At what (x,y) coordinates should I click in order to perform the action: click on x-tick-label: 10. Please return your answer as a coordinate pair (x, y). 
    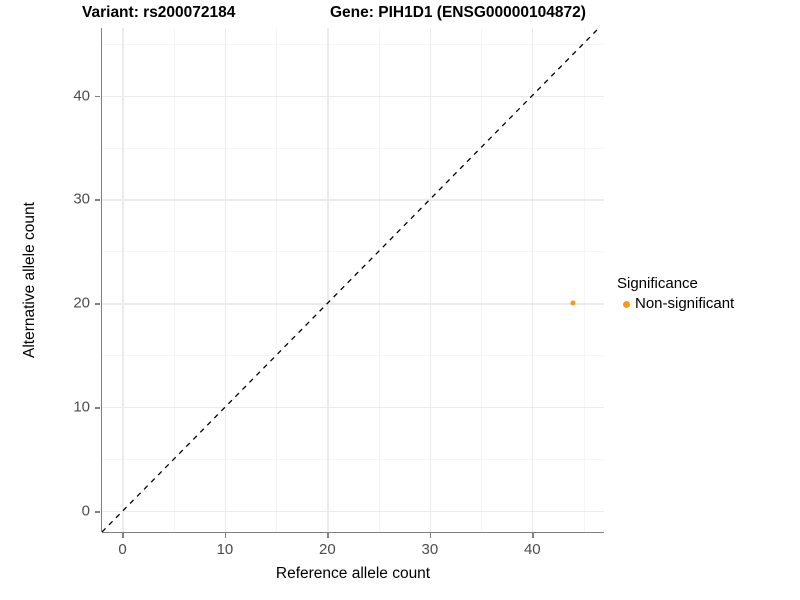
    Looking at the image, I should click on (225, 549).